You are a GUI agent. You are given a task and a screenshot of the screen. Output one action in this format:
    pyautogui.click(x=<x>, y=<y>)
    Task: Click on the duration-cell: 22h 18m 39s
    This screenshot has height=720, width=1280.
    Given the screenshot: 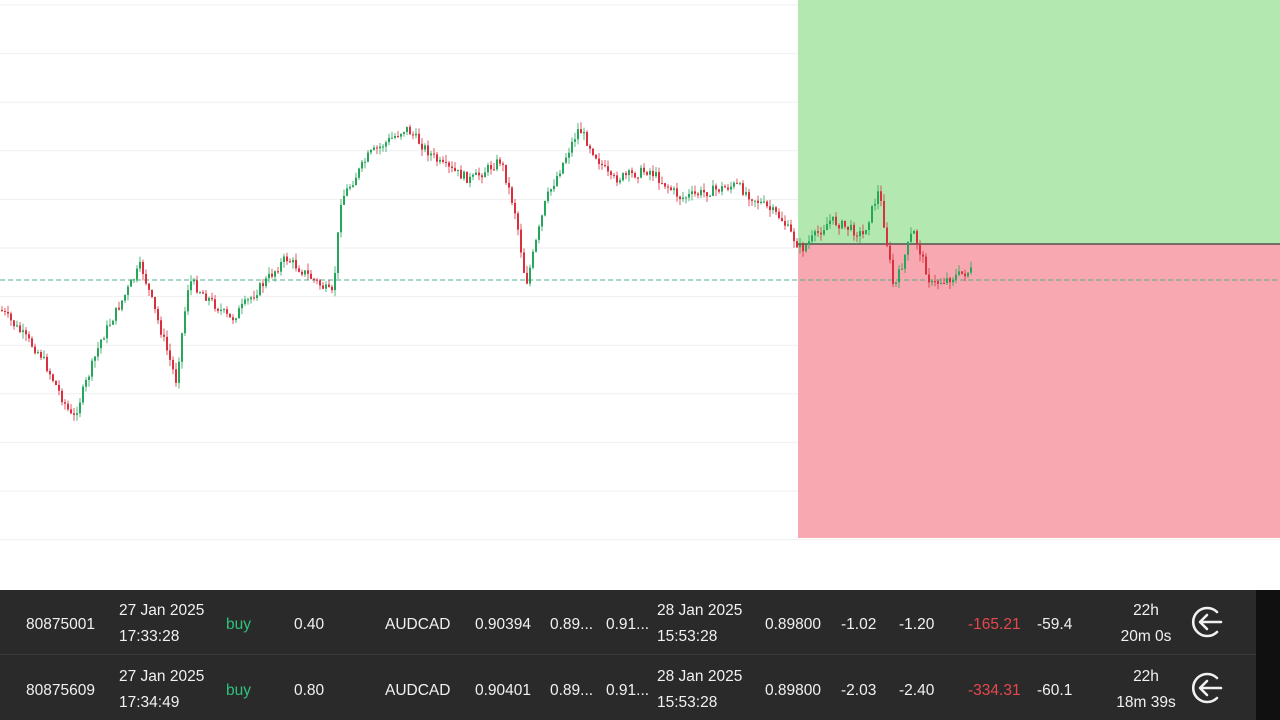 What is the action you would take?
    pyautogui.click(x=1146, y=690)
    